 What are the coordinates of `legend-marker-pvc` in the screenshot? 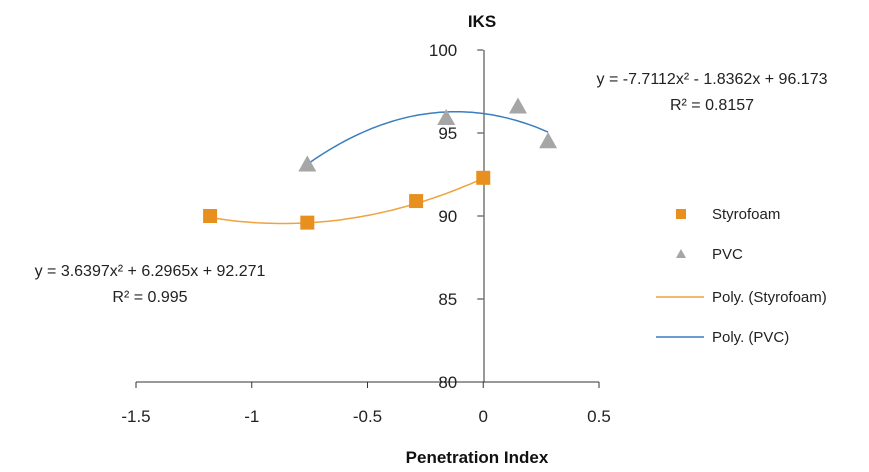 It's located at (681, 253).